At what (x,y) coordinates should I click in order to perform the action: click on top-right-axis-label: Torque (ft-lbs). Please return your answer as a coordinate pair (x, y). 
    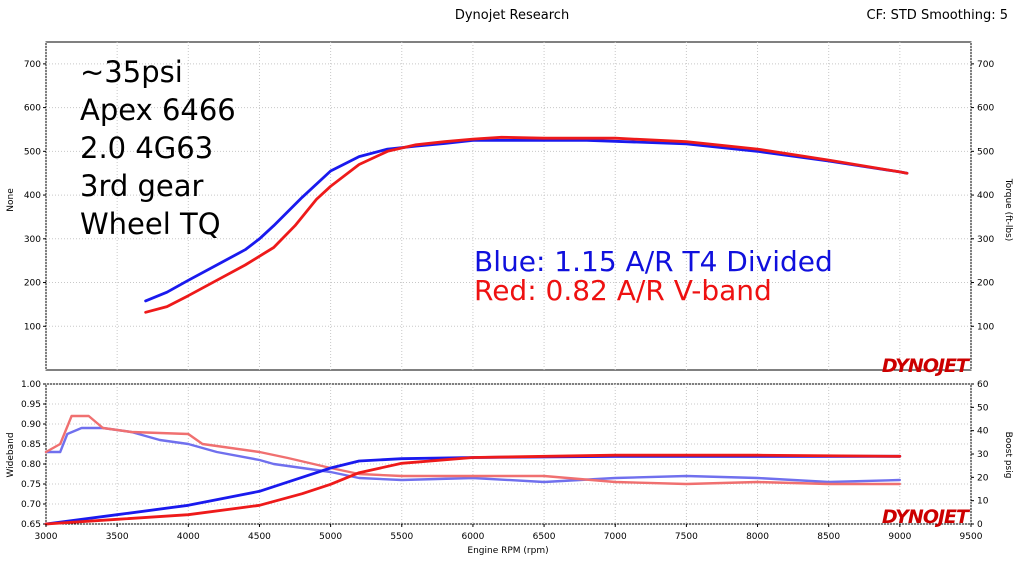
    Looking at the image, I should click on (1008, 210).